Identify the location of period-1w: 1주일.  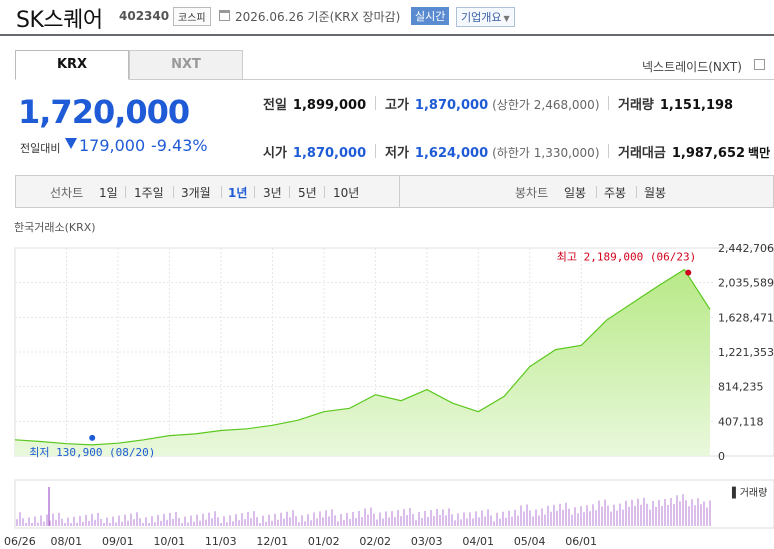
(149, 193).